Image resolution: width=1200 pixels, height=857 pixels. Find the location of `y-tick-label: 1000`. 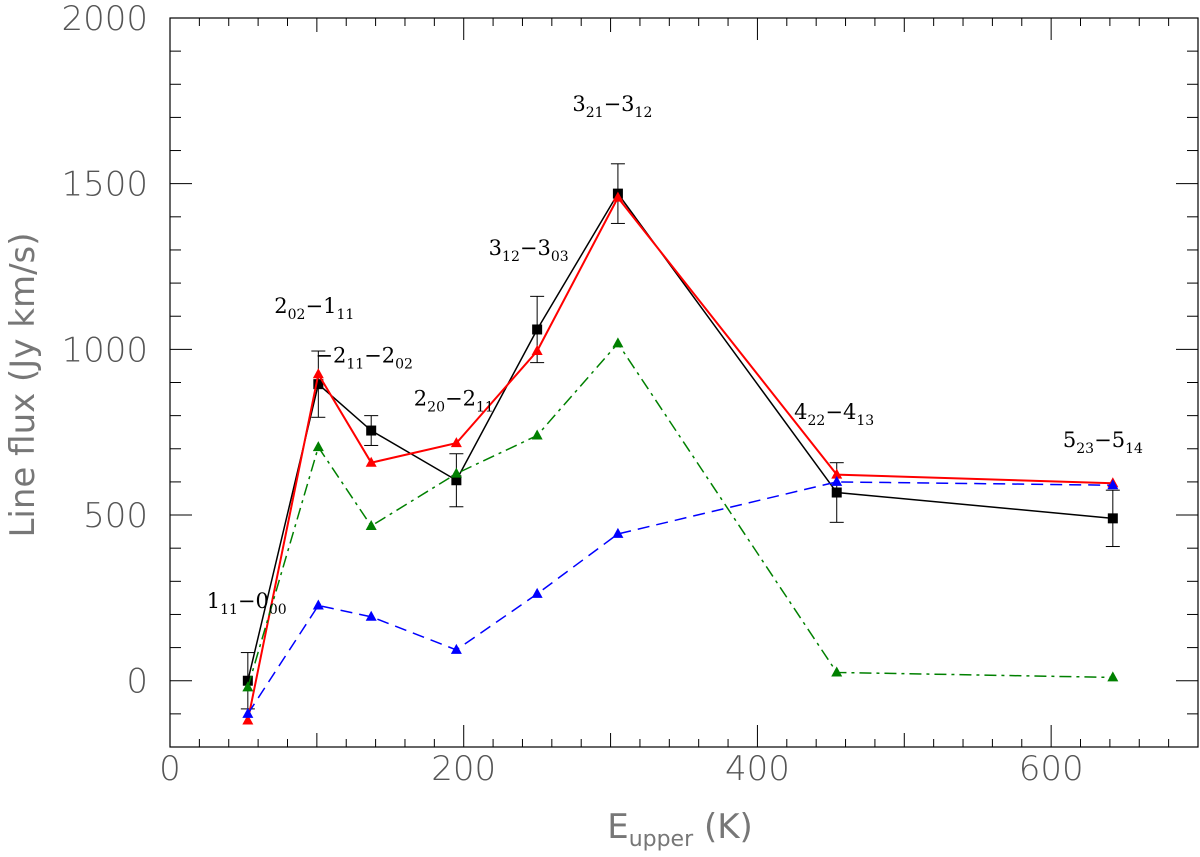

y-tick-label: 1000 is located at coordinates (104, 350).